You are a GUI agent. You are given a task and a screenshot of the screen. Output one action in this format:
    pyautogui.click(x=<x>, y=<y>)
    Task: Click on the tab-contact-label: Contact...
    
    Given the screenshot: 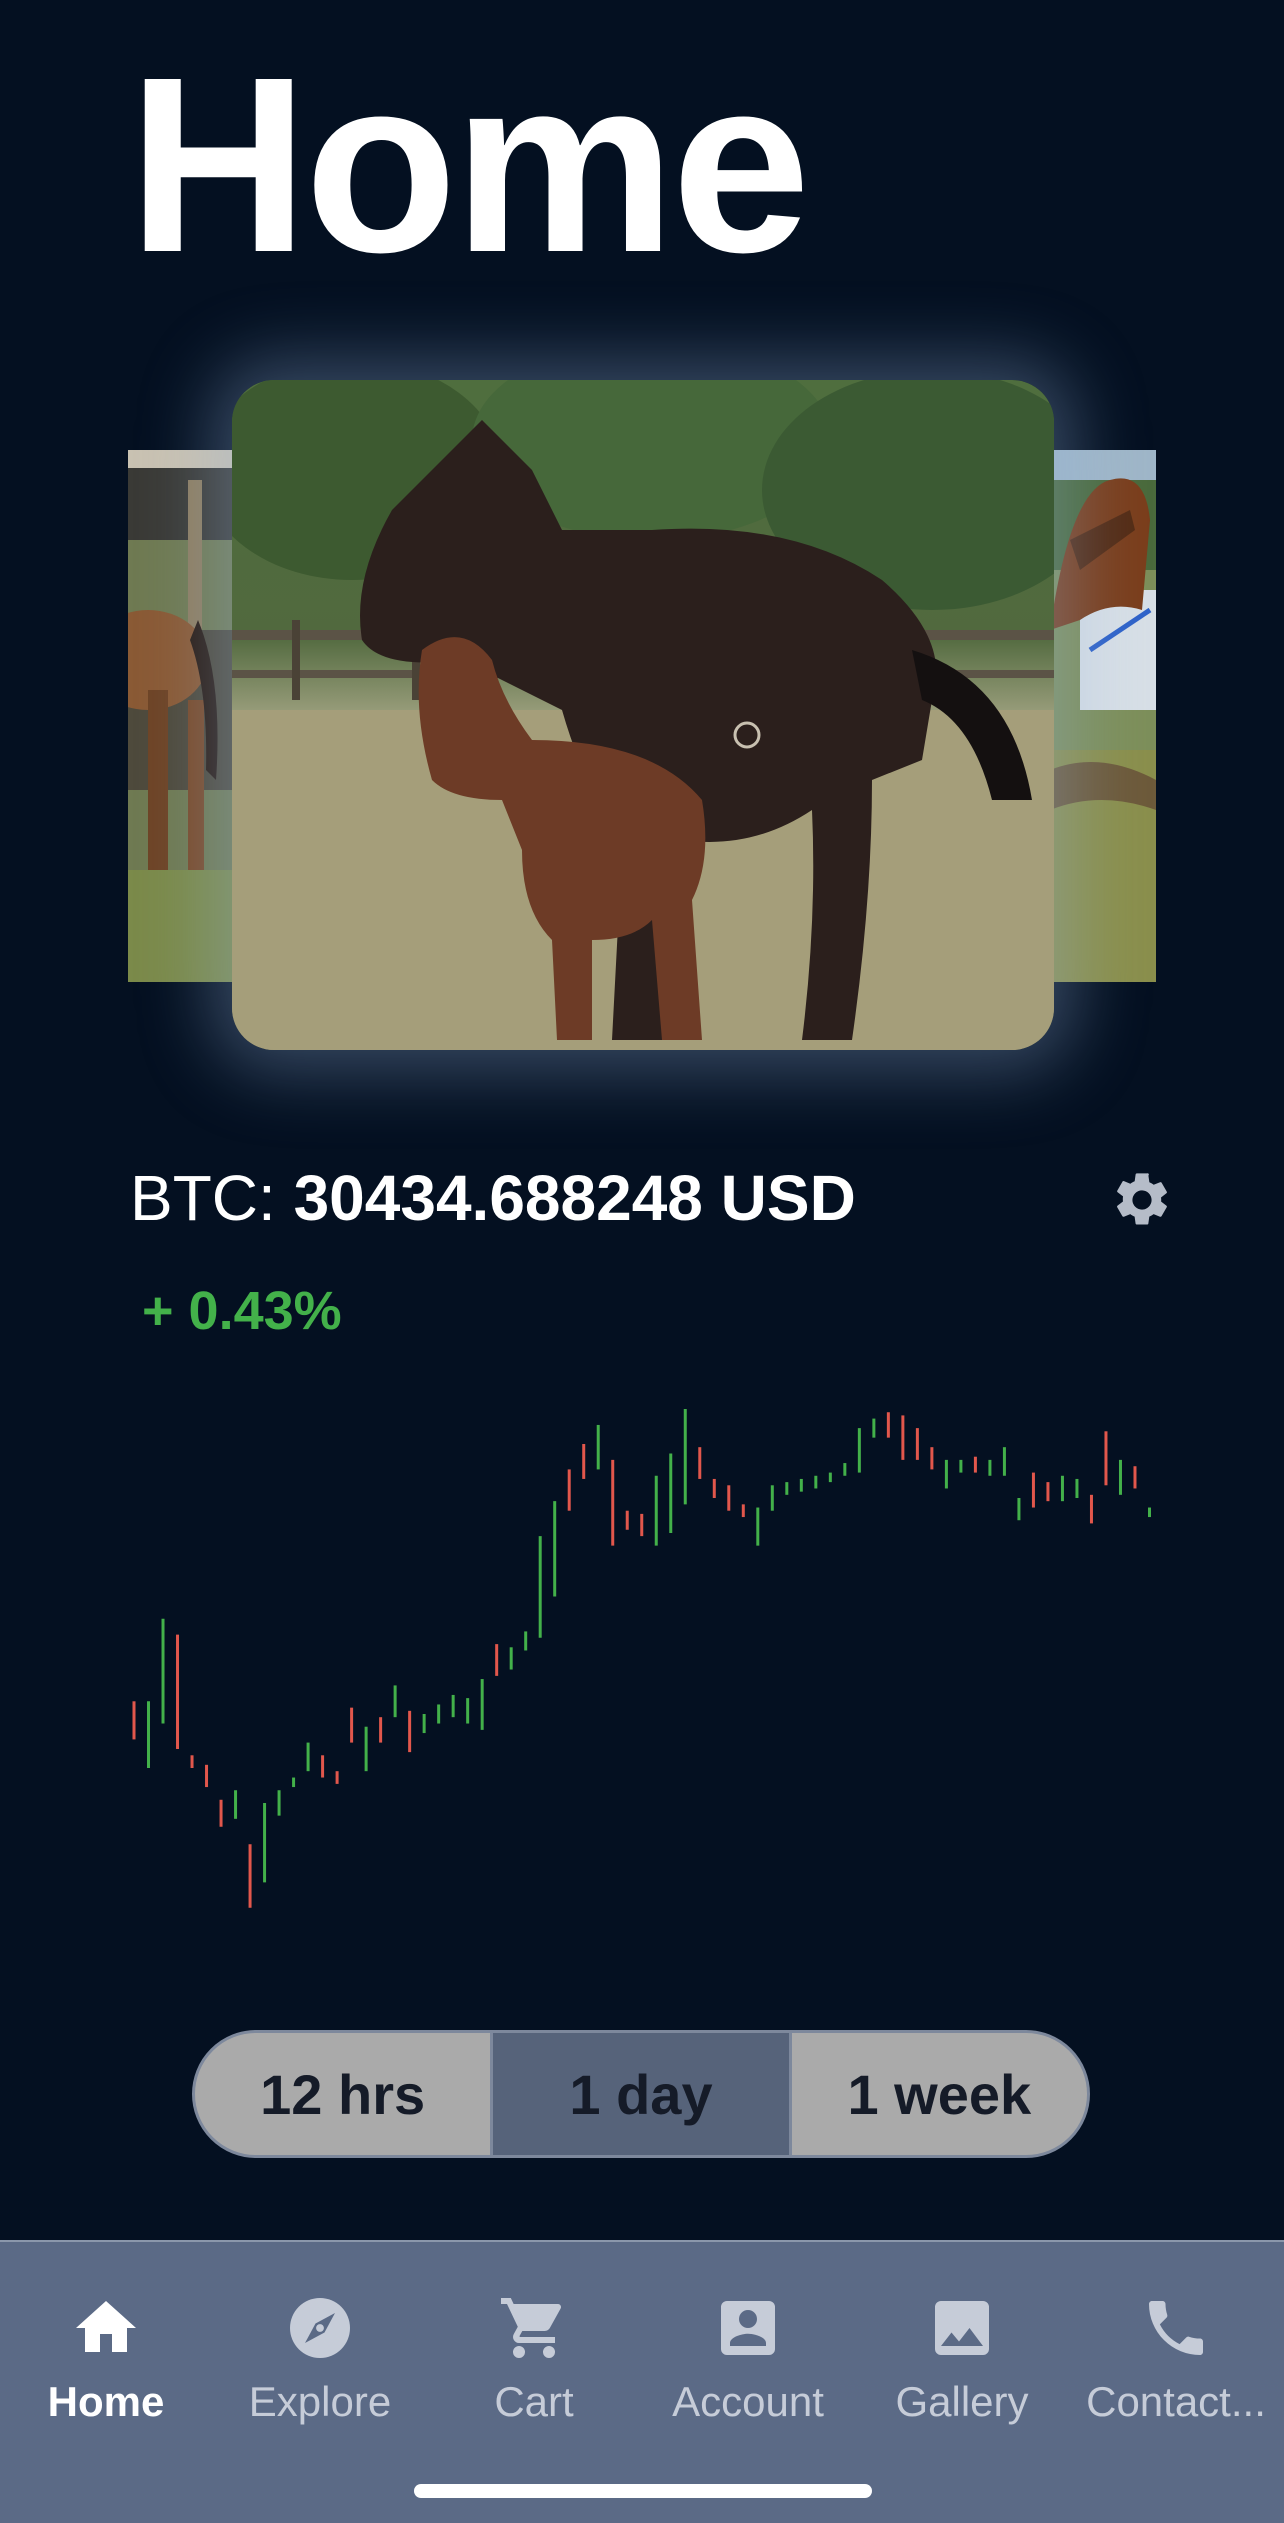 What is the action you would take?
    pyautogui.click(x=1176, y=2401)
    